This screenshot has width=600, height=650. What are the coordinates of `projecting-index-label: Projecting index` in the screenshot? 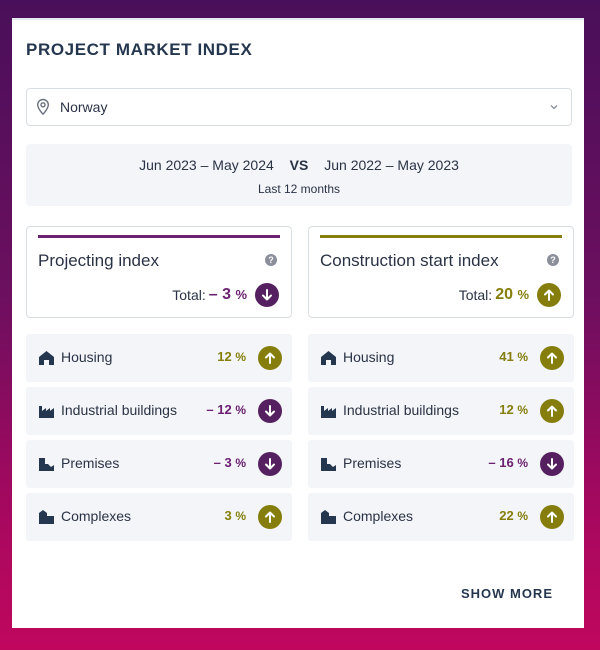 It's located at (98, 260).